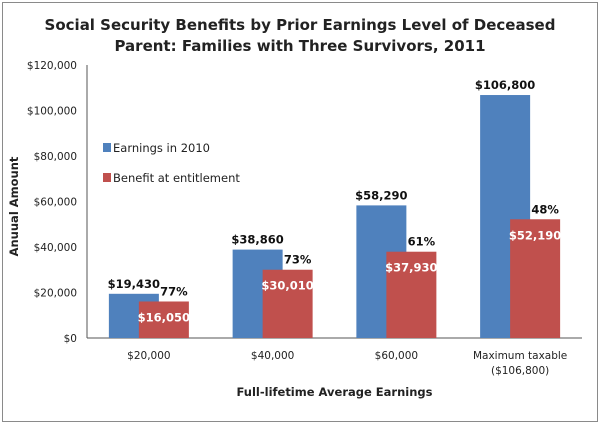 This screenshot has height=424, width=600. I want to click on y-tick-label: $60,000, so click(55, 203).